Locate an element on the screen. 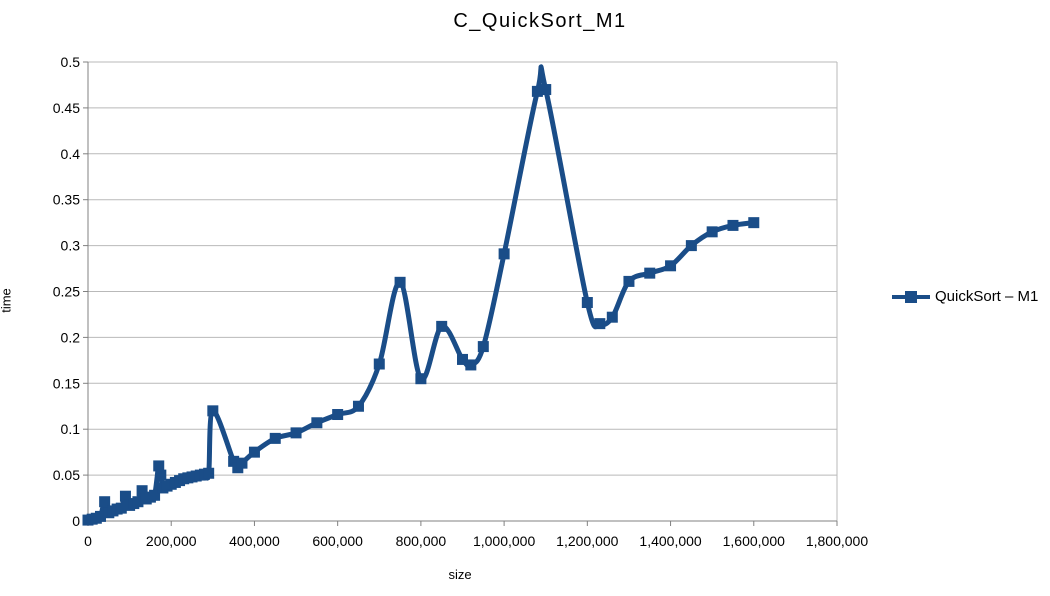  x-tick-label: 200,000 is located at coordinates (171, 541).